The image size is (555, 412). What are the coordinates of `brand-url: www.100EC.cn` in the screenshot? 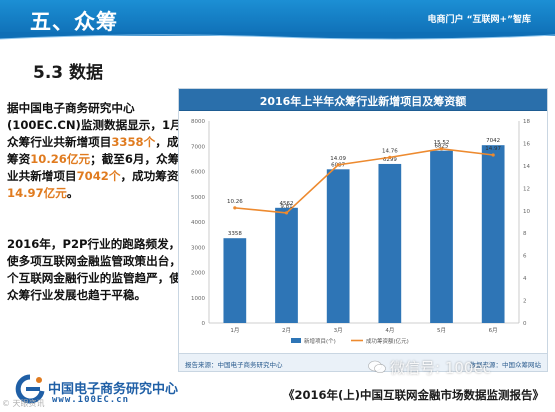 It's located at (91, 400).